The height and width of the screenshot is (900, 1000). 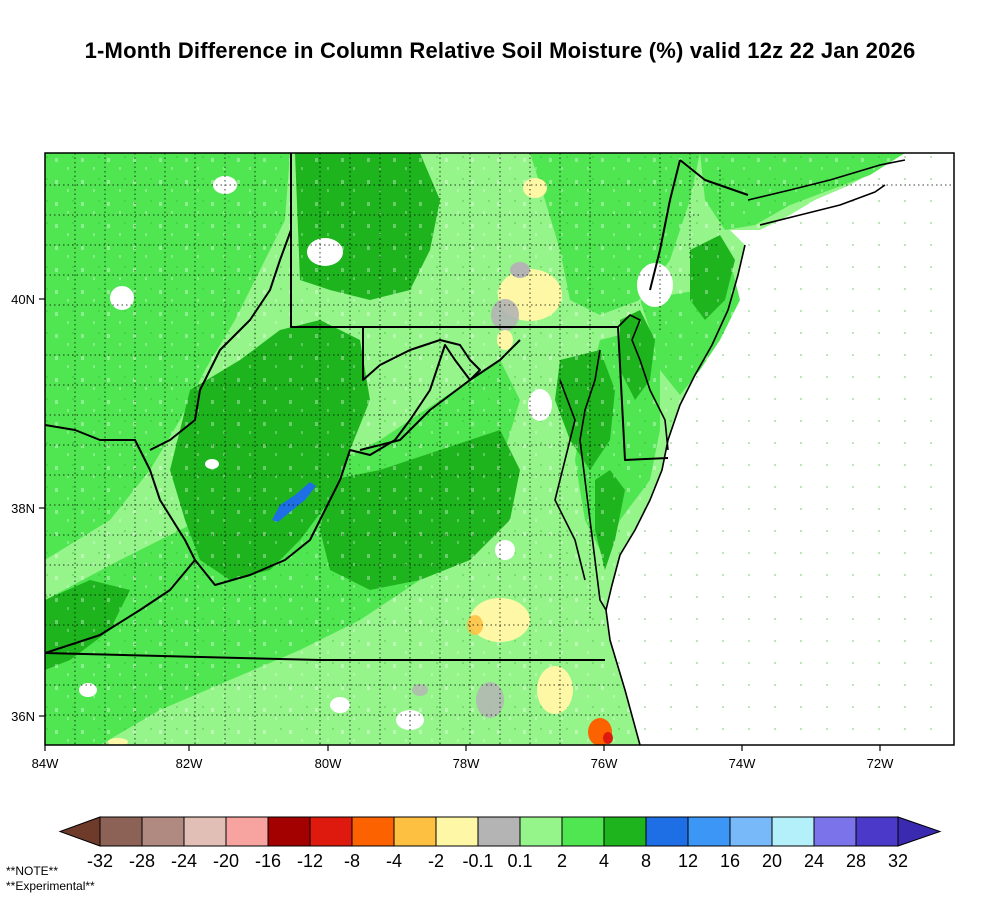 I want to click on x-tick-label: 76W, so click(x=604, y=763).